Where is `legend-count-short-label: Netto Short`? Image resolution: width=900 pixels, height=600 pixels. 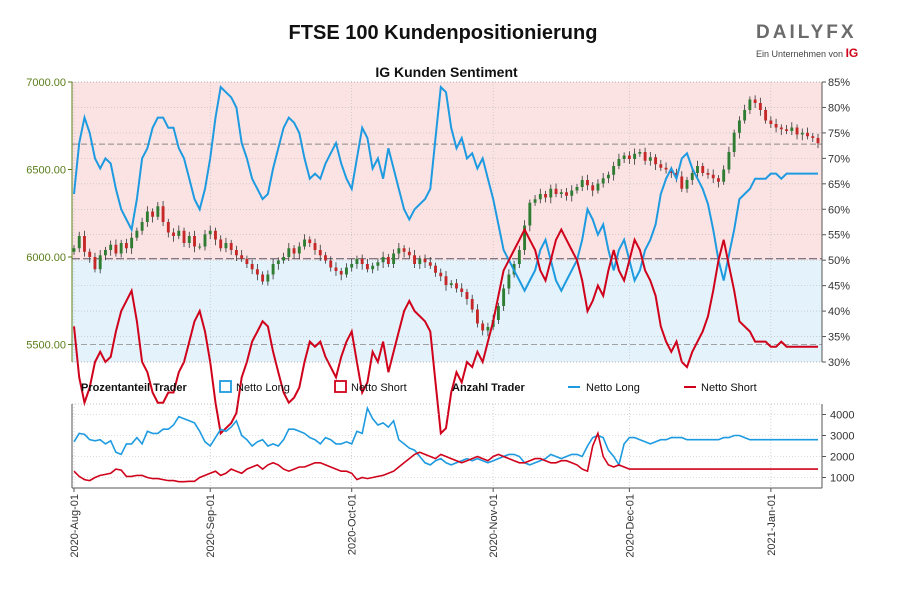 legend-count-short-label: Netto Short is located at coordinates (729, 388).